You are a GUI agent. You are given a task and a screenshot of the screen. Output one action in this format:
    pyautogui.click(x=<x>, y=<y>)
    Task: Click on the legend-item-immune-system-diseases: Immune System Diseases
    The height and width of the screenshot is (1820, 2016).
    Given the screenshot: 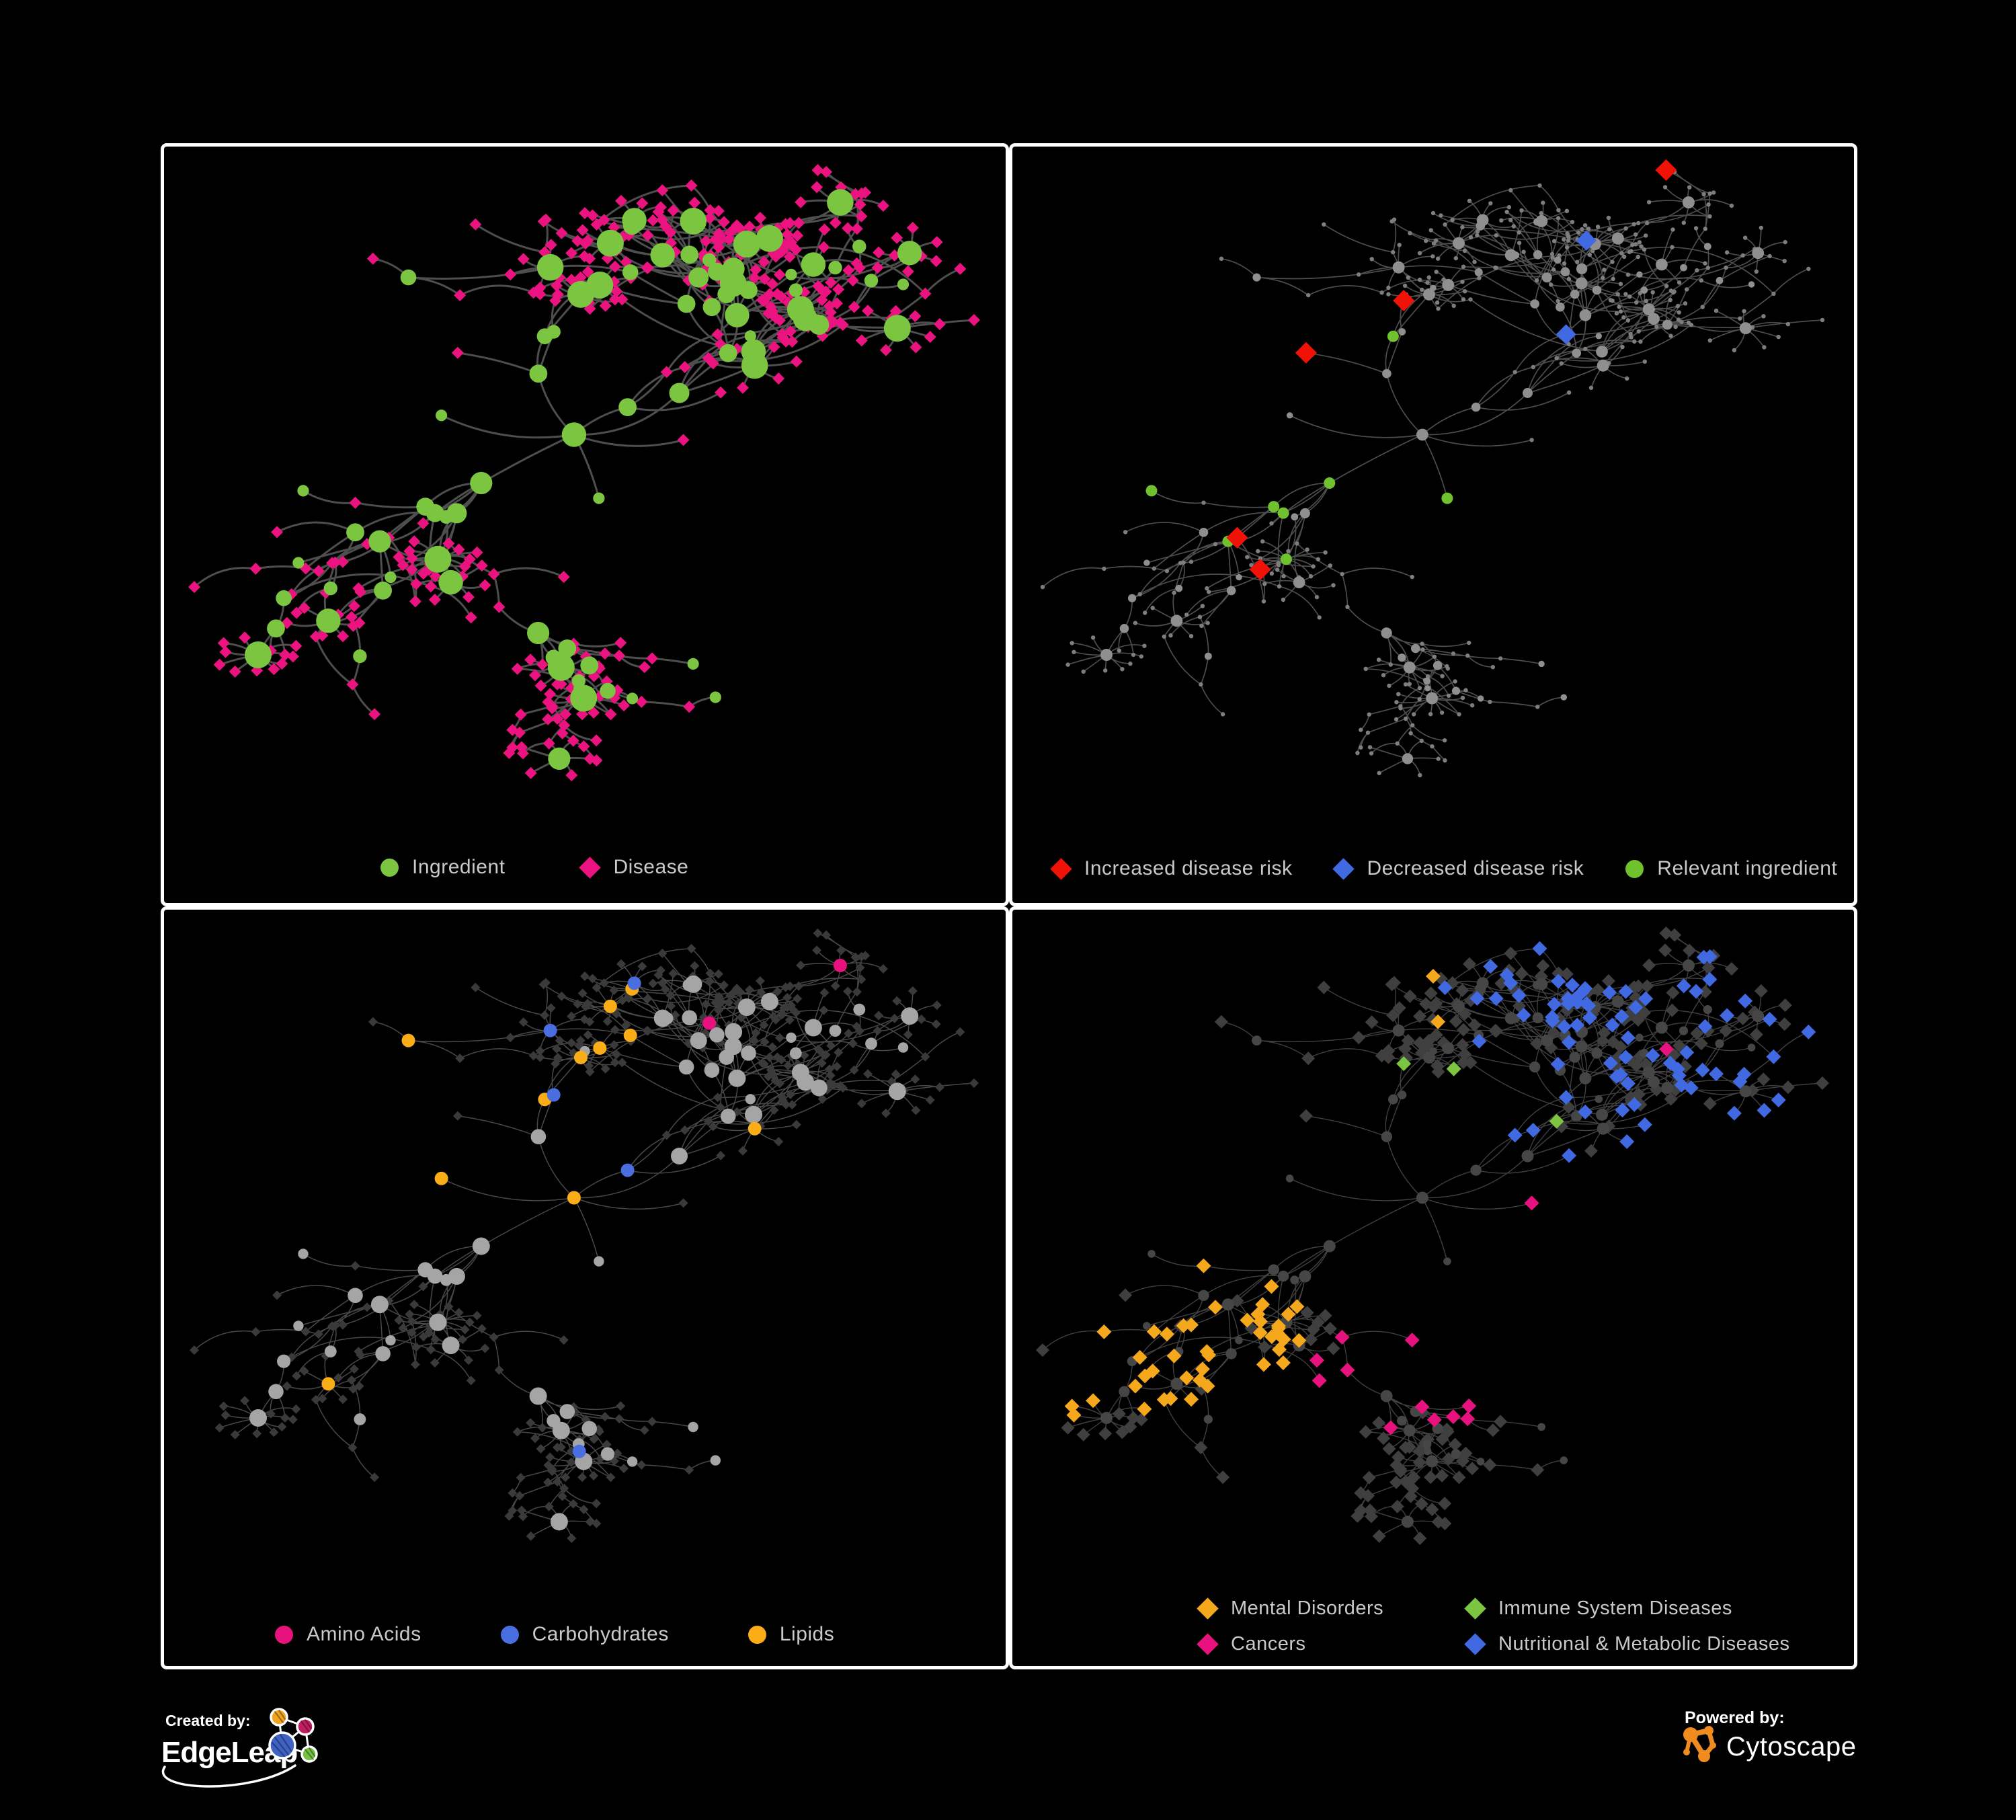 What is the action you would take?
    pyautogui.click(x=1659, y=1608)
    